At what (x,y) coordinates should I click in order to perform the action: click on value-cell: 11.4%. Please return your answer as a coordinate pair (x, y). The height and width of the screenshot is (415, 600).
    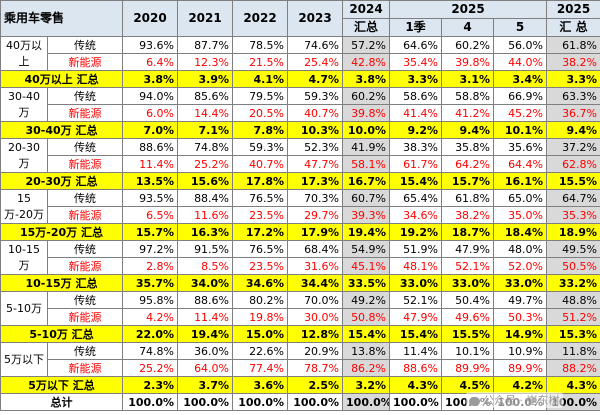
    Looking at the image, I should click on (416, 351).